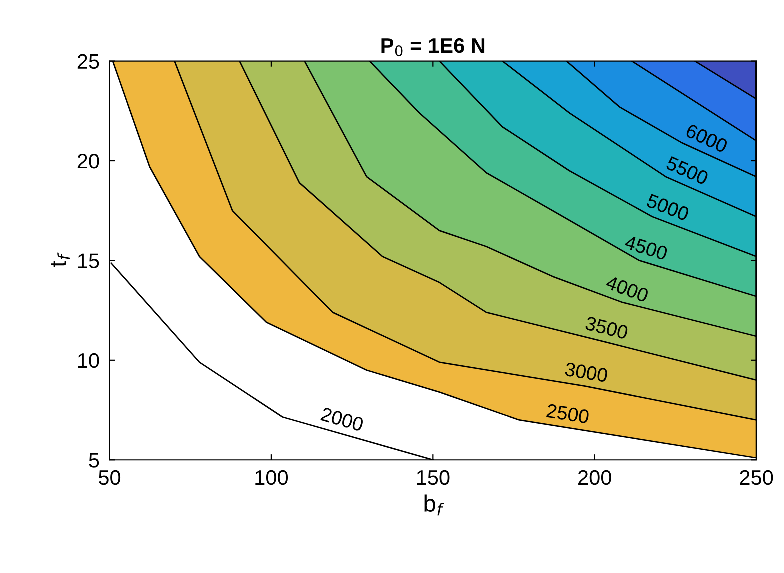  I want to click on series-label: 5000, so click(668, 208).